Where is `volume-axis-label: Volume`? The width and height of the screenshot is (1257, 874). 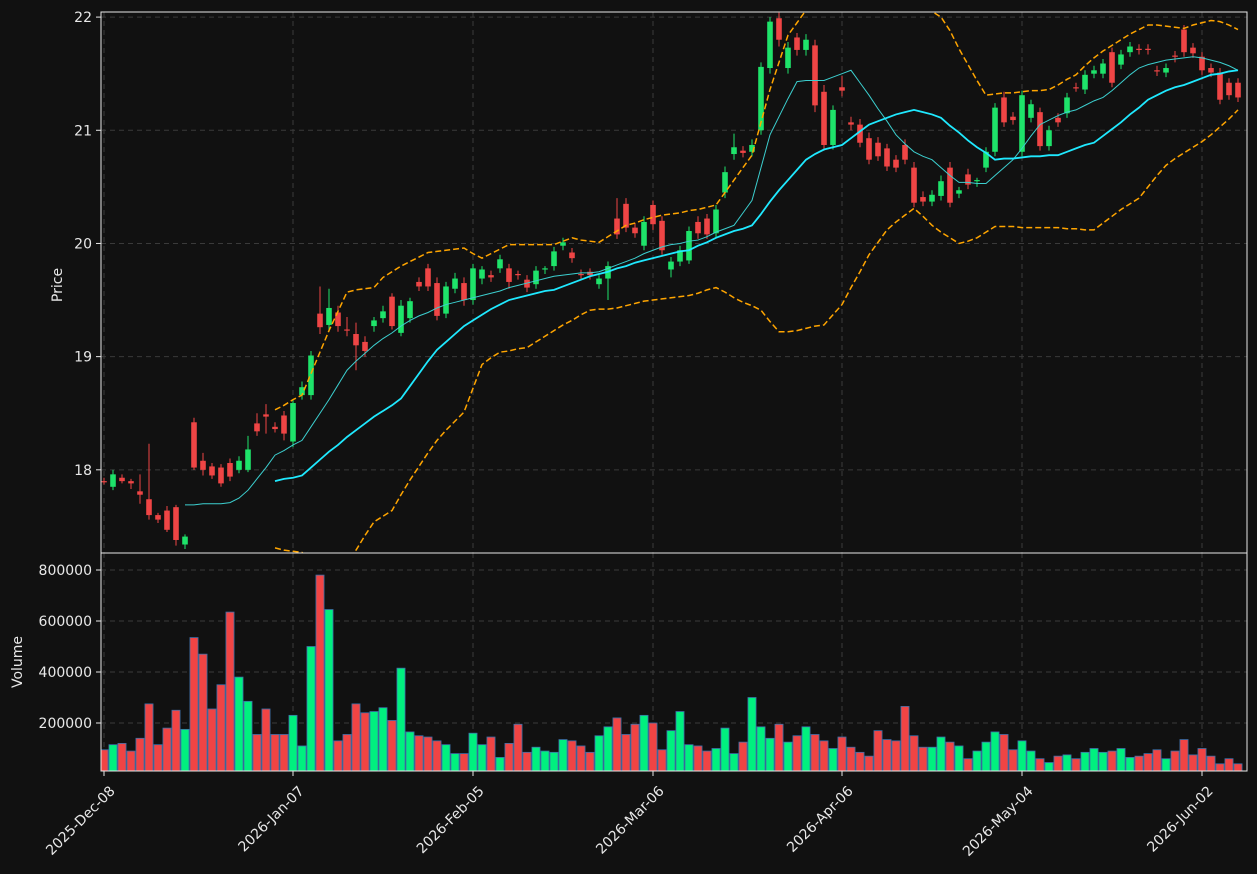 volume-axis-label: Volume is located at coordinates (18, 662).